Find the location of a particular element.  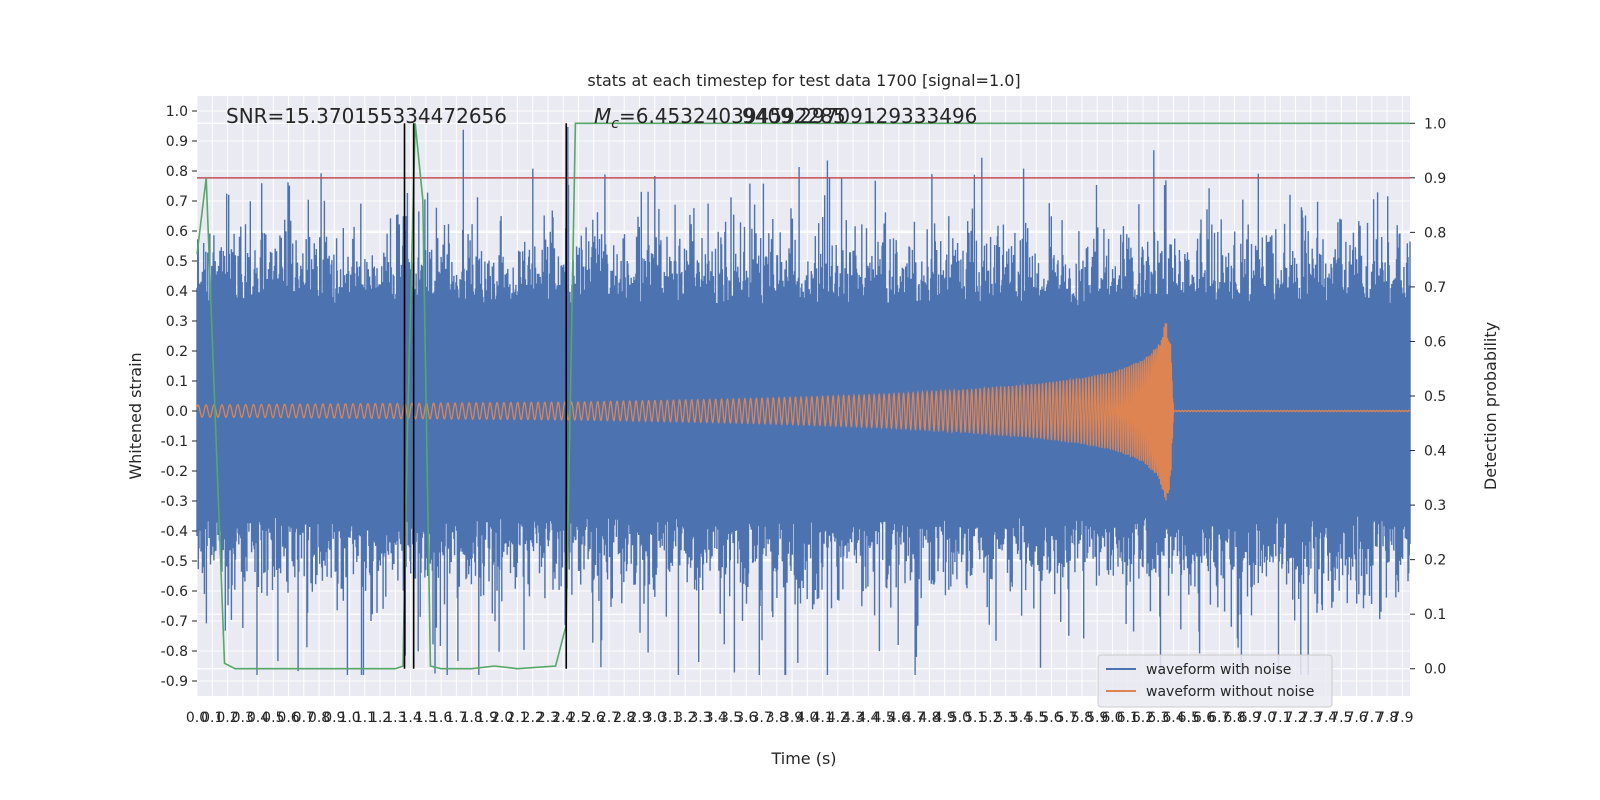

x-tick-label: 5.9 is located at coordinates (1097, 718).